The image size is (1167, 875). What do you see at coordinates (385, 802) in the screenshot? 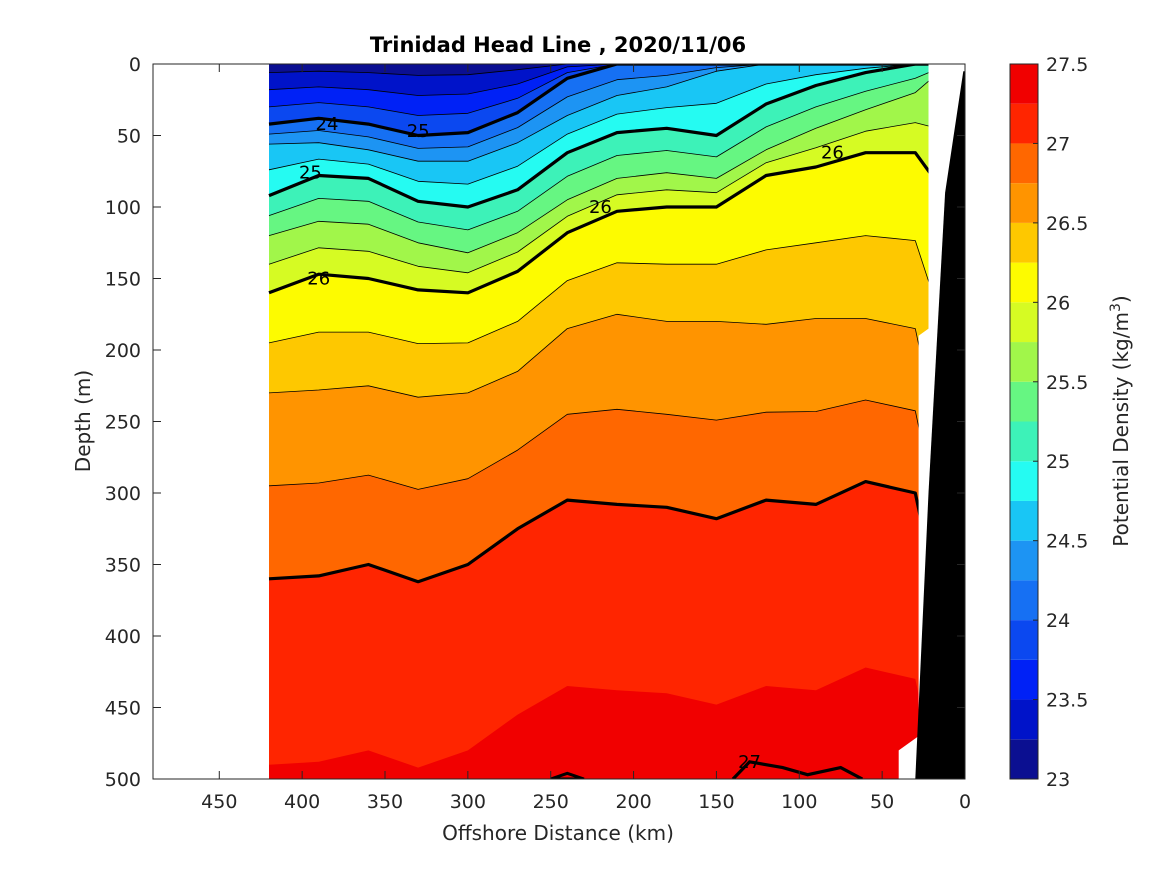
I see `x-tick-label: 350` at bounding box center [385, 802].